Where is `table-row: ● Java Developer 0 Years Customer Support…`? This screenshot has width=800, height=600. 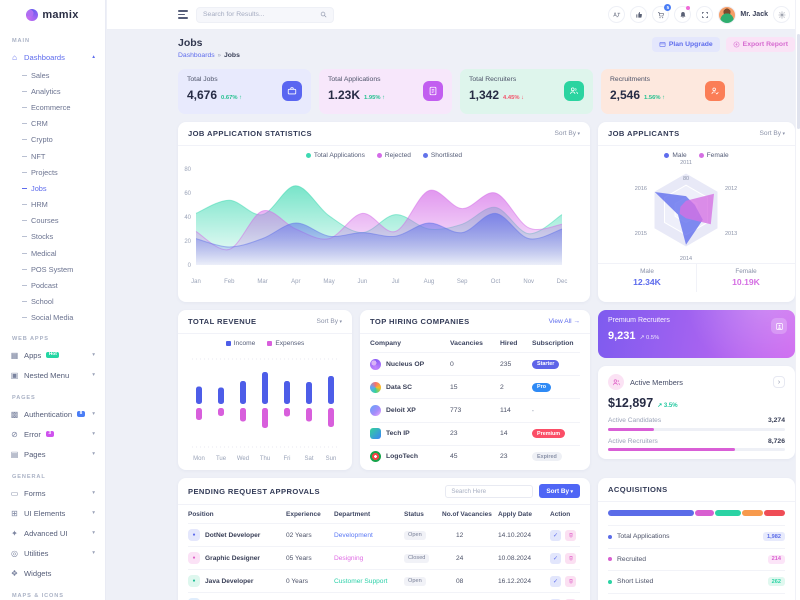 table-row: ● Java Developer 0 Years Customer Support… is located at coordinates (384, 580).